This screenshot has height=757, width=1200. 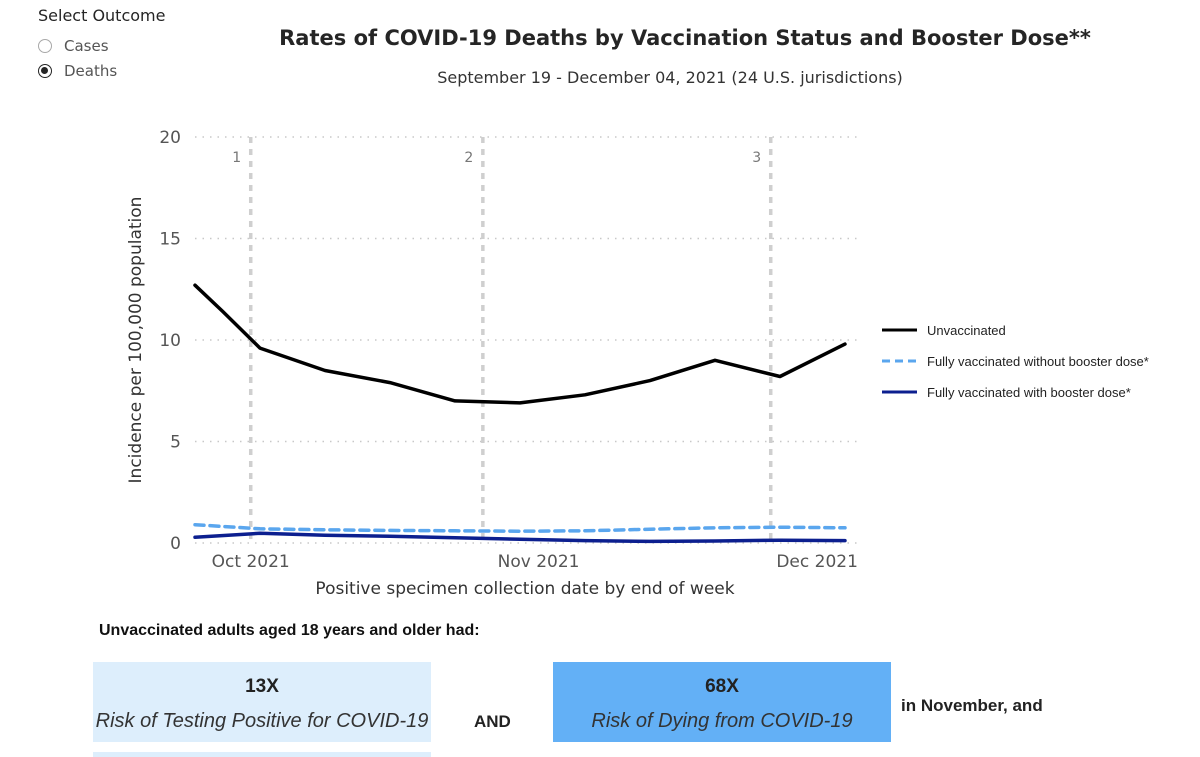 I want to click on radio-checked-icon, so click(x=45, y=70).